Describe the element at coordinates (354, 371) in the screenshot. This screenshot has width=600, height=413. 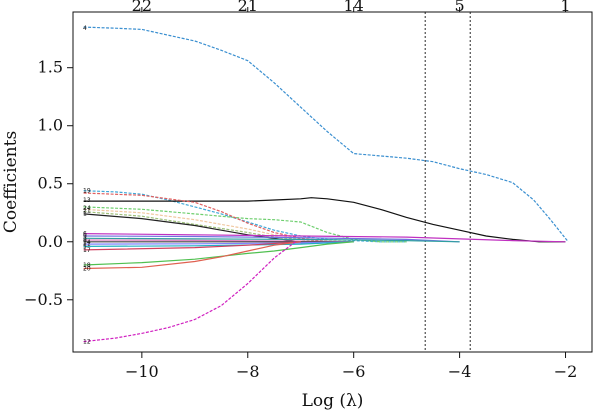
I see `x-tick-label: −6` at that location.